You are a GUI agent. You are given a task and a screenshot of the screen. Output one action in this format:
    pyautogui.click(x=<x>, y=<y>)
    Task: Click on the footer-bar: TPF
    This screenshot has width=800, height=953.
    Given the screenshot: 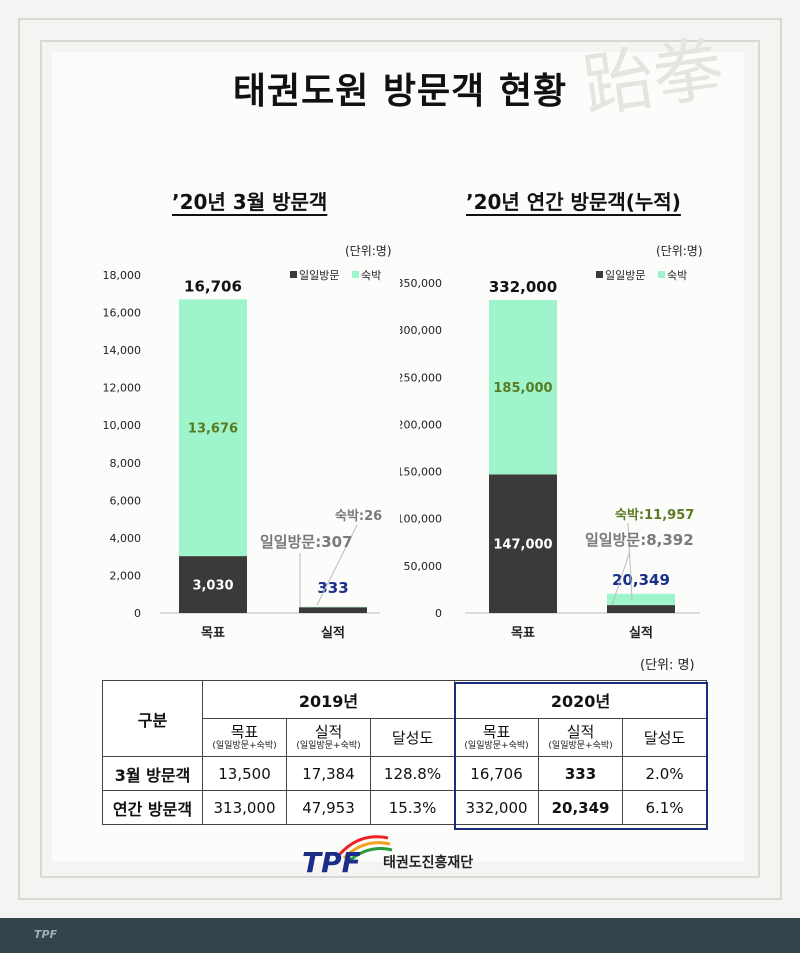 What is the action you would take?
    pyautogui.click(x=400, y=935)
    